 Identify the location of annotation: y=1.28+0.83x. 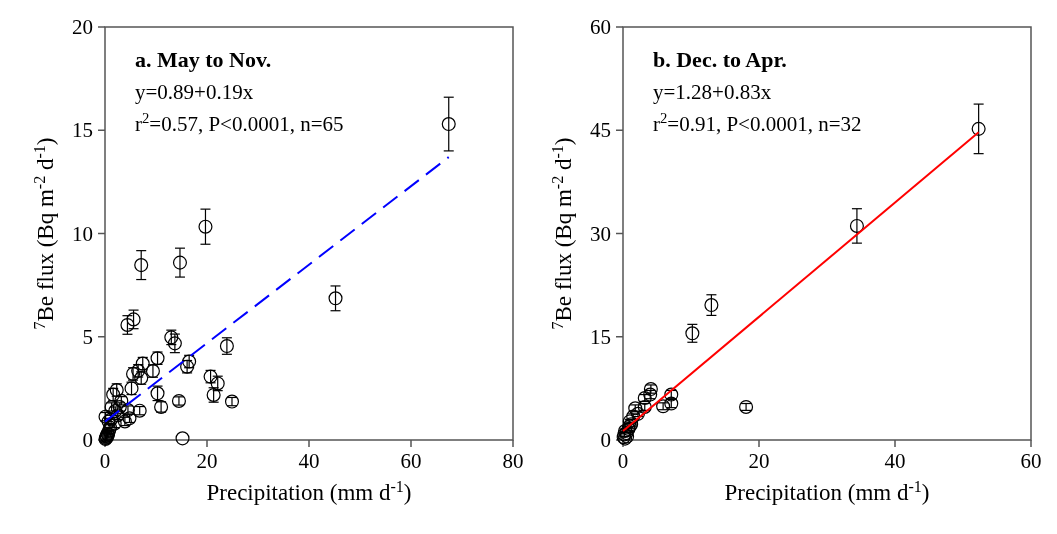
(712, 92).